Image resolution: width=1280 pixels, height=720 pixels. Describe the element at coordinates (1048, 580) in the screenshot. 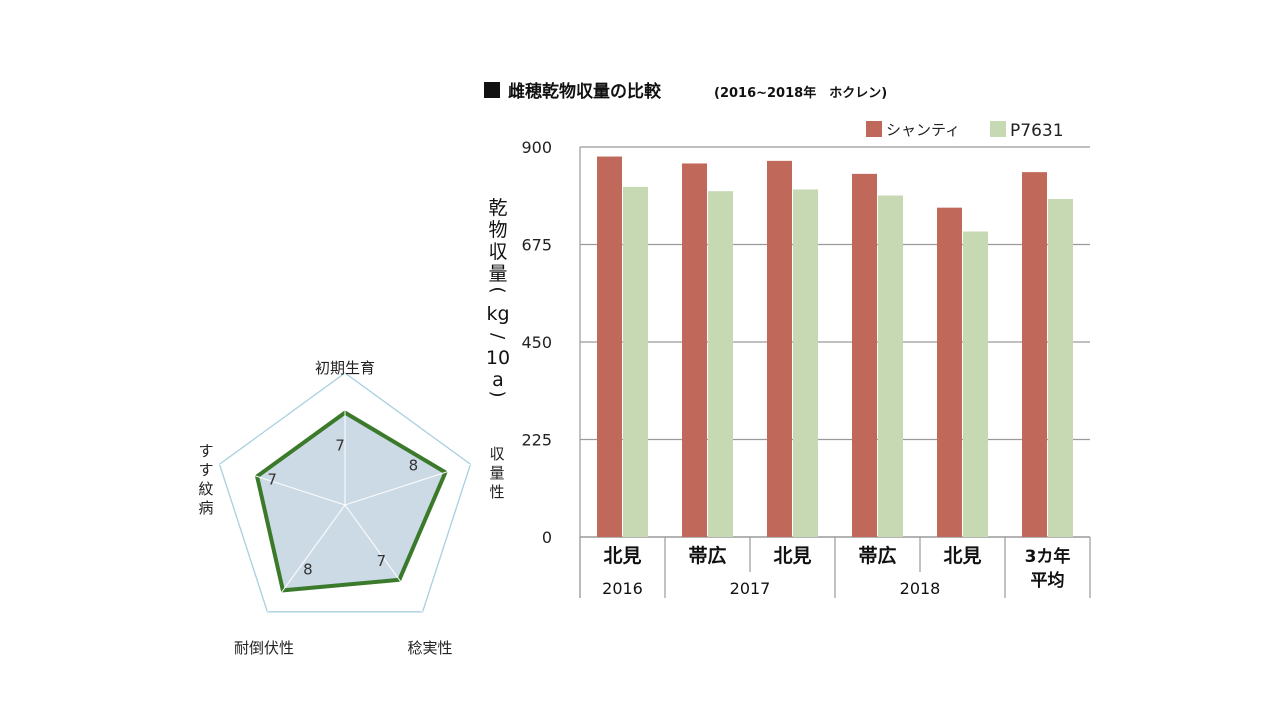

I see `x-category-label: 平均` at that location.